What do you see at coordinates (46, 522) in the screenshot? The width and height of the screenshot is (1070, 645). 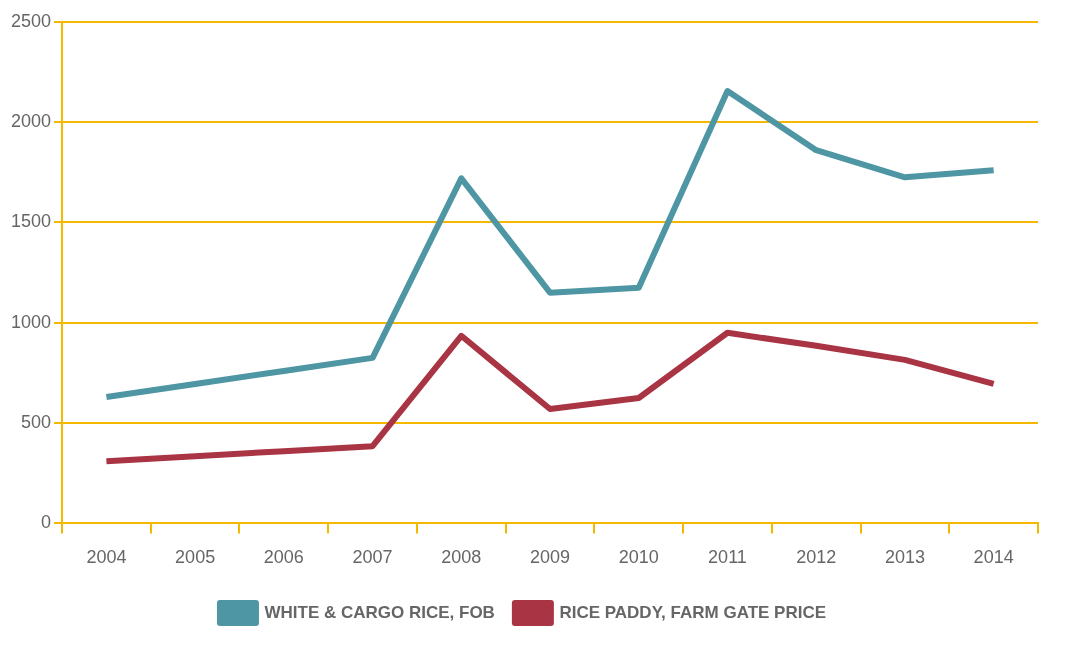 I see `y-tick-label: 0` at bounding box center [46, 522].